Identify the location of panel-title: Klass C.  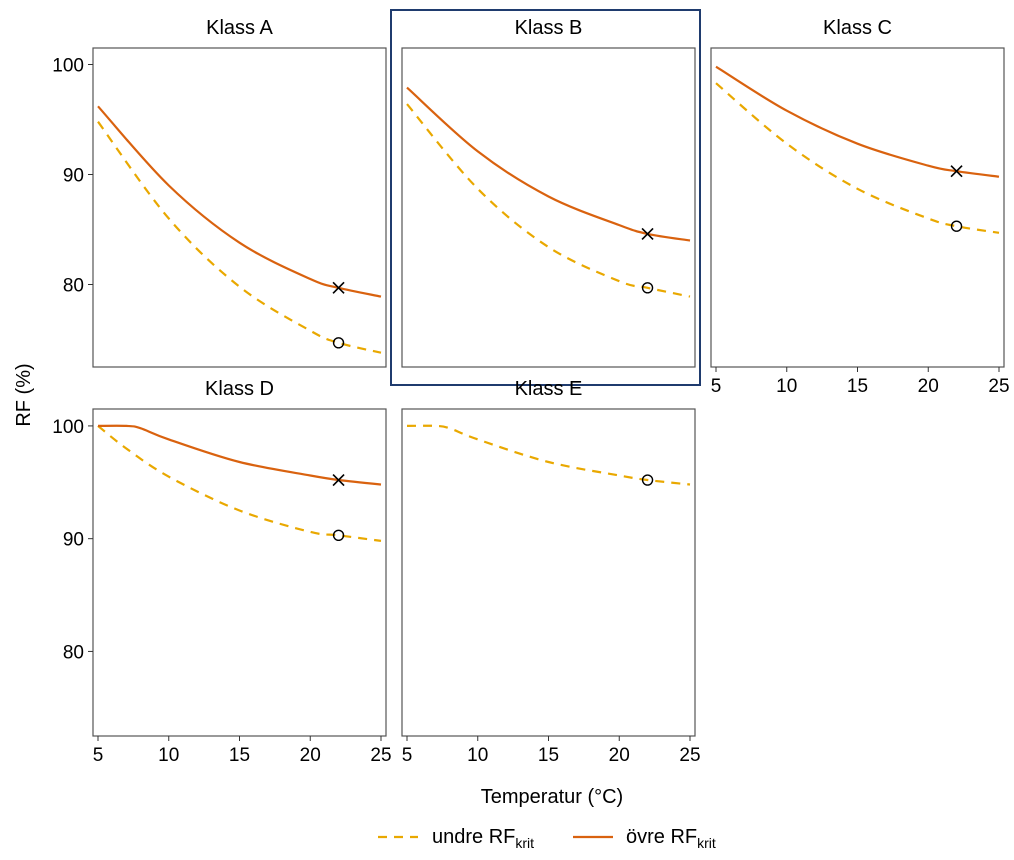
(857, 28).